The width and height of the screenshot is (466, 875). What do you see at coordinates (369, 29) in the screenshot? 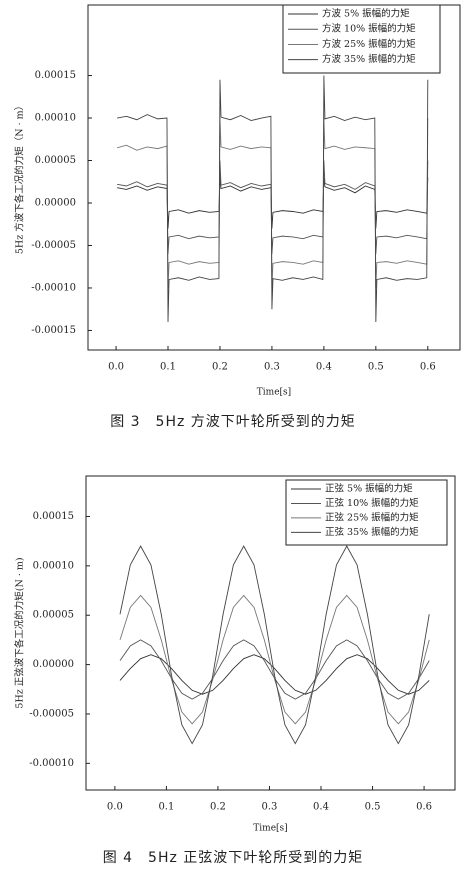
I see `legend-label: 方波 10% 振幅的力矩` at bounding box center [369, 29].